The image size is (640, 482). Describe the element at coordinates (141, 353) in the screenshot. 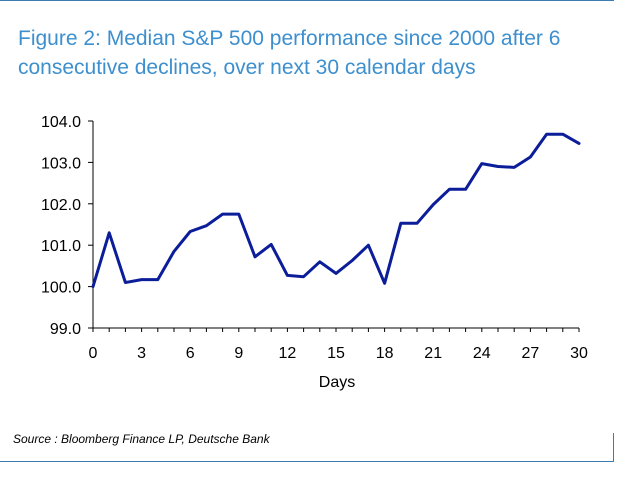

I see `x-tick-label: 3` at that location.